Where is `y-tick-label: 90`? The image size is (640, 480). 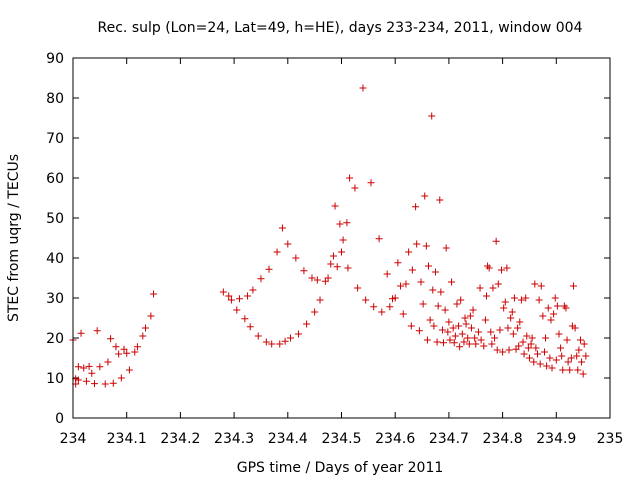
y-tick-label: 90 is located at coordinates (55, 59).